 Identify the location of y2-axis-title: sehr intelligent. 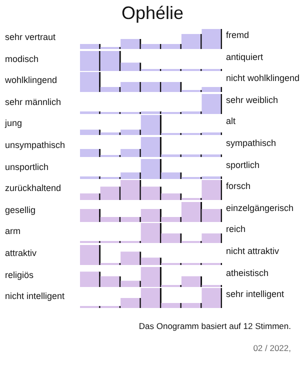
(255, 294).